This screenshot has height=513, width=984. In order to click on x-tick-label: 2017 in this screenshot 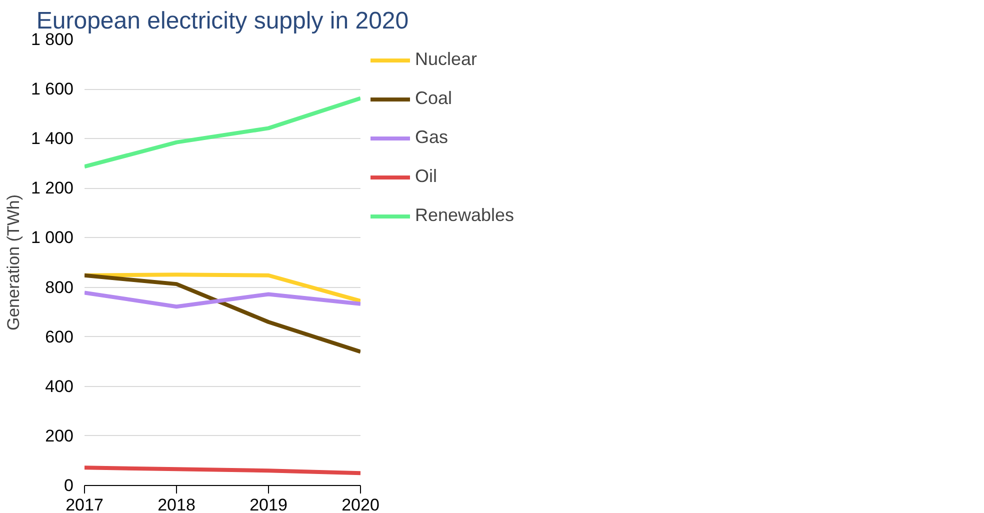, I will do `click(85, 504)`.